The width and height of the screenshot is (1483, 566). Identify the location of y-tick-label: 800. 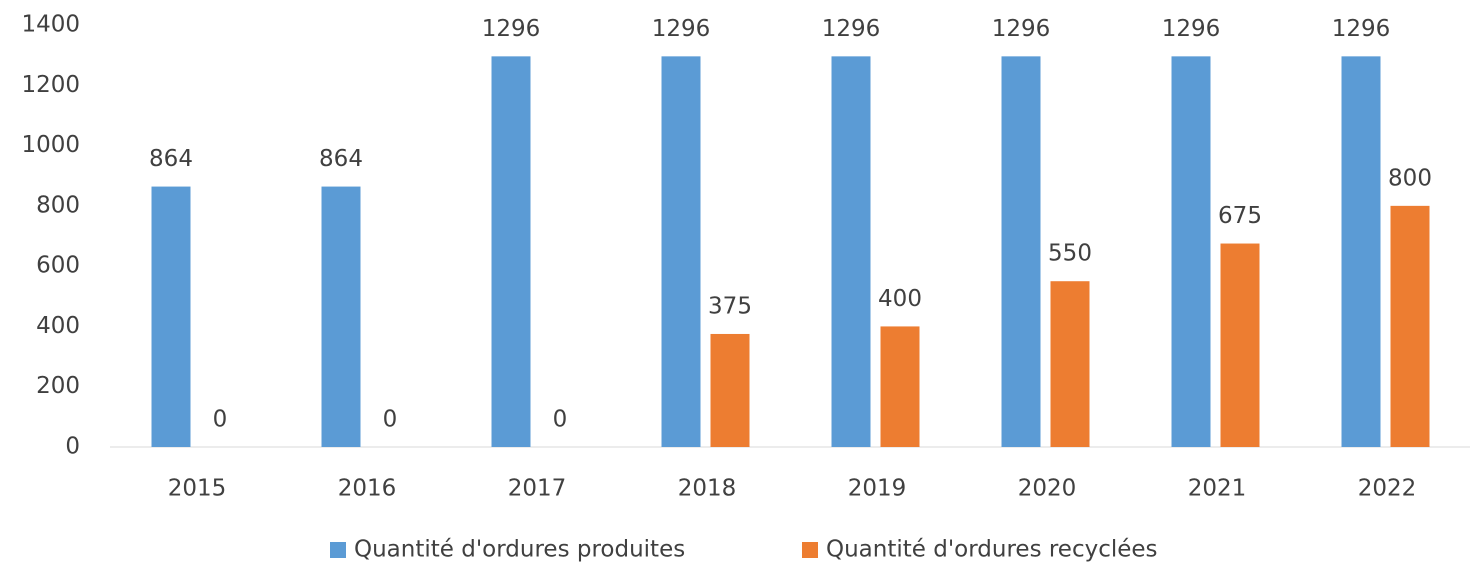
(58, 205).